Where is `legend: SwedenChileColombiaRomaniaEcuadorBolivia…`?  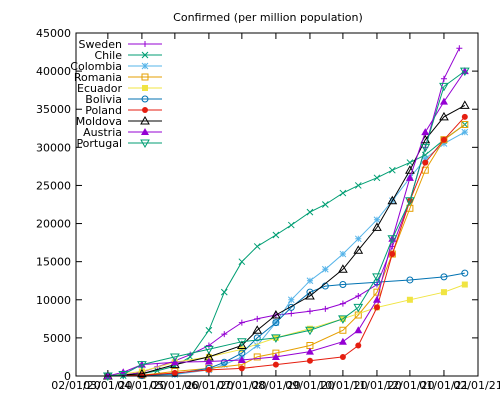
legend: SwedenChileColombiaRomaniaEcuadorBolivia… is located at coordinates (116, 94).